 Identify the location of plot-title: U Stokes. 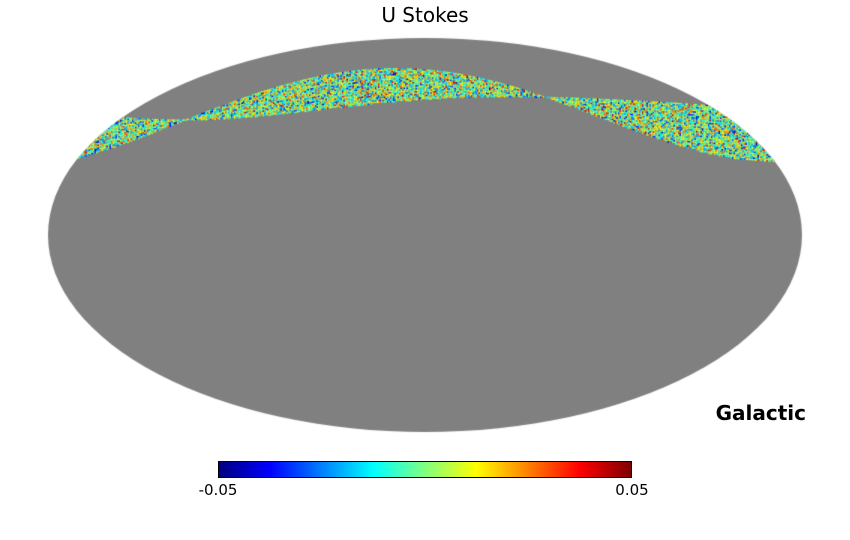
(425, 15).